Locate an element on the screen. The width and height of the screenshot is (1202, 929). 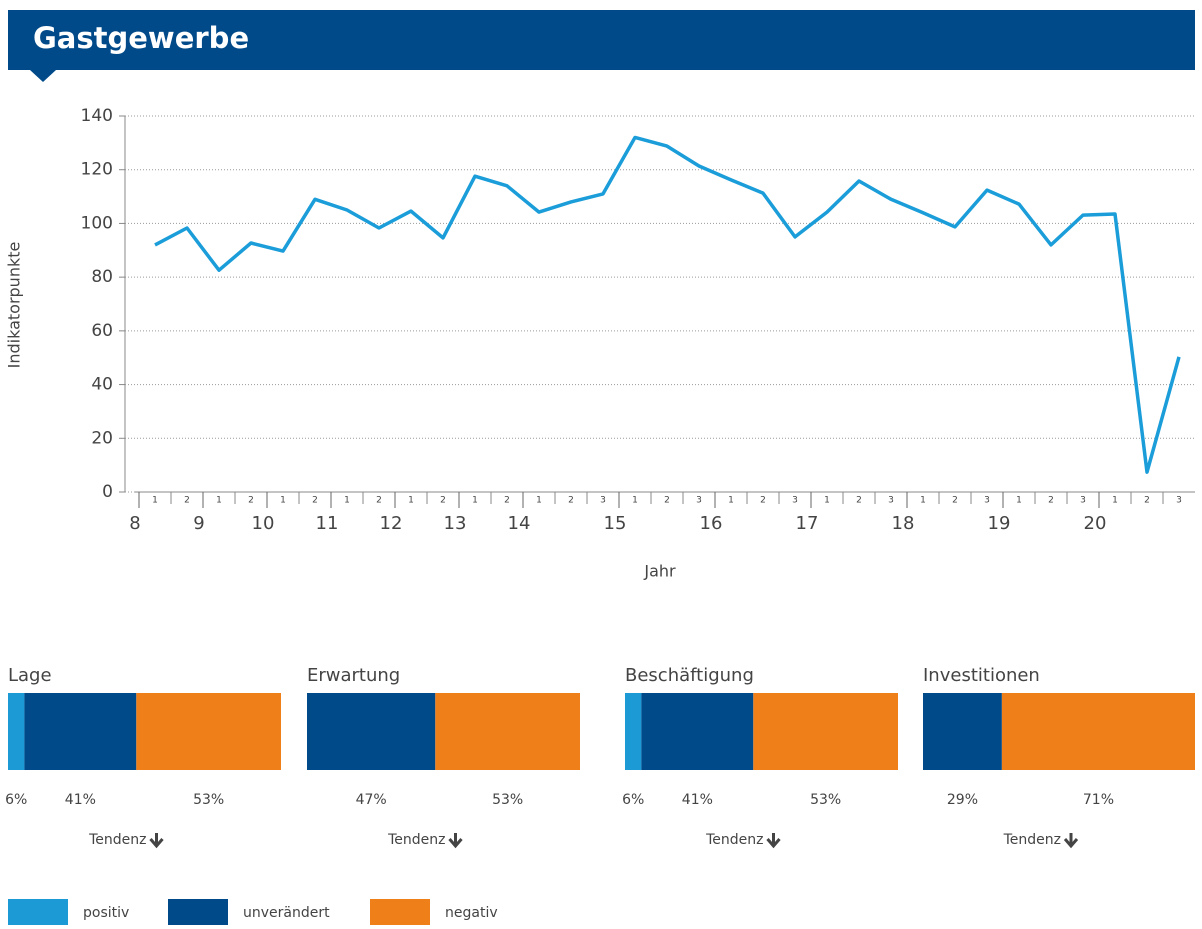
header-bar is located at coordinates (601, 40).